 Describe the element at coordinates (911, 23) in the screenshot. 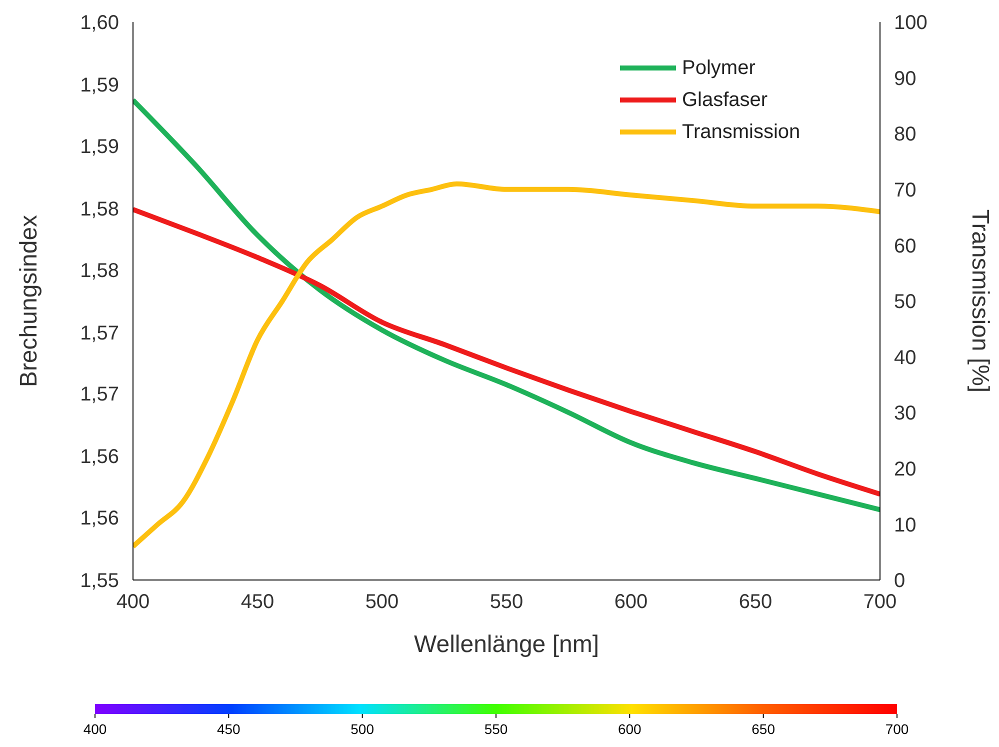

I see `y2-tick-label: 100` at that location.